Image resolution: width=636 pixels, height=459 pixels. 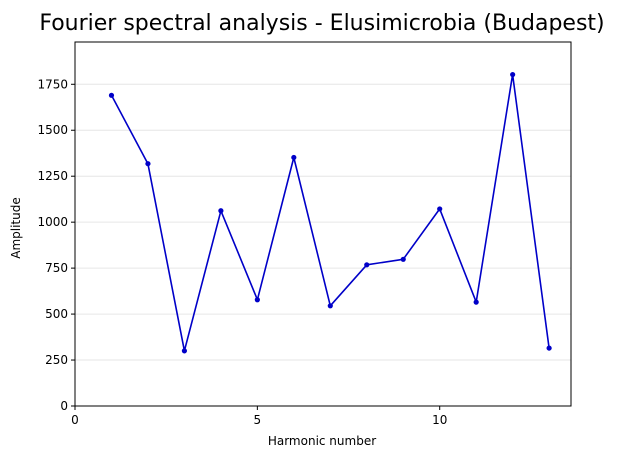 I want to click on x-axis-ticks: 0 5 10, so click(x=259, y=416).